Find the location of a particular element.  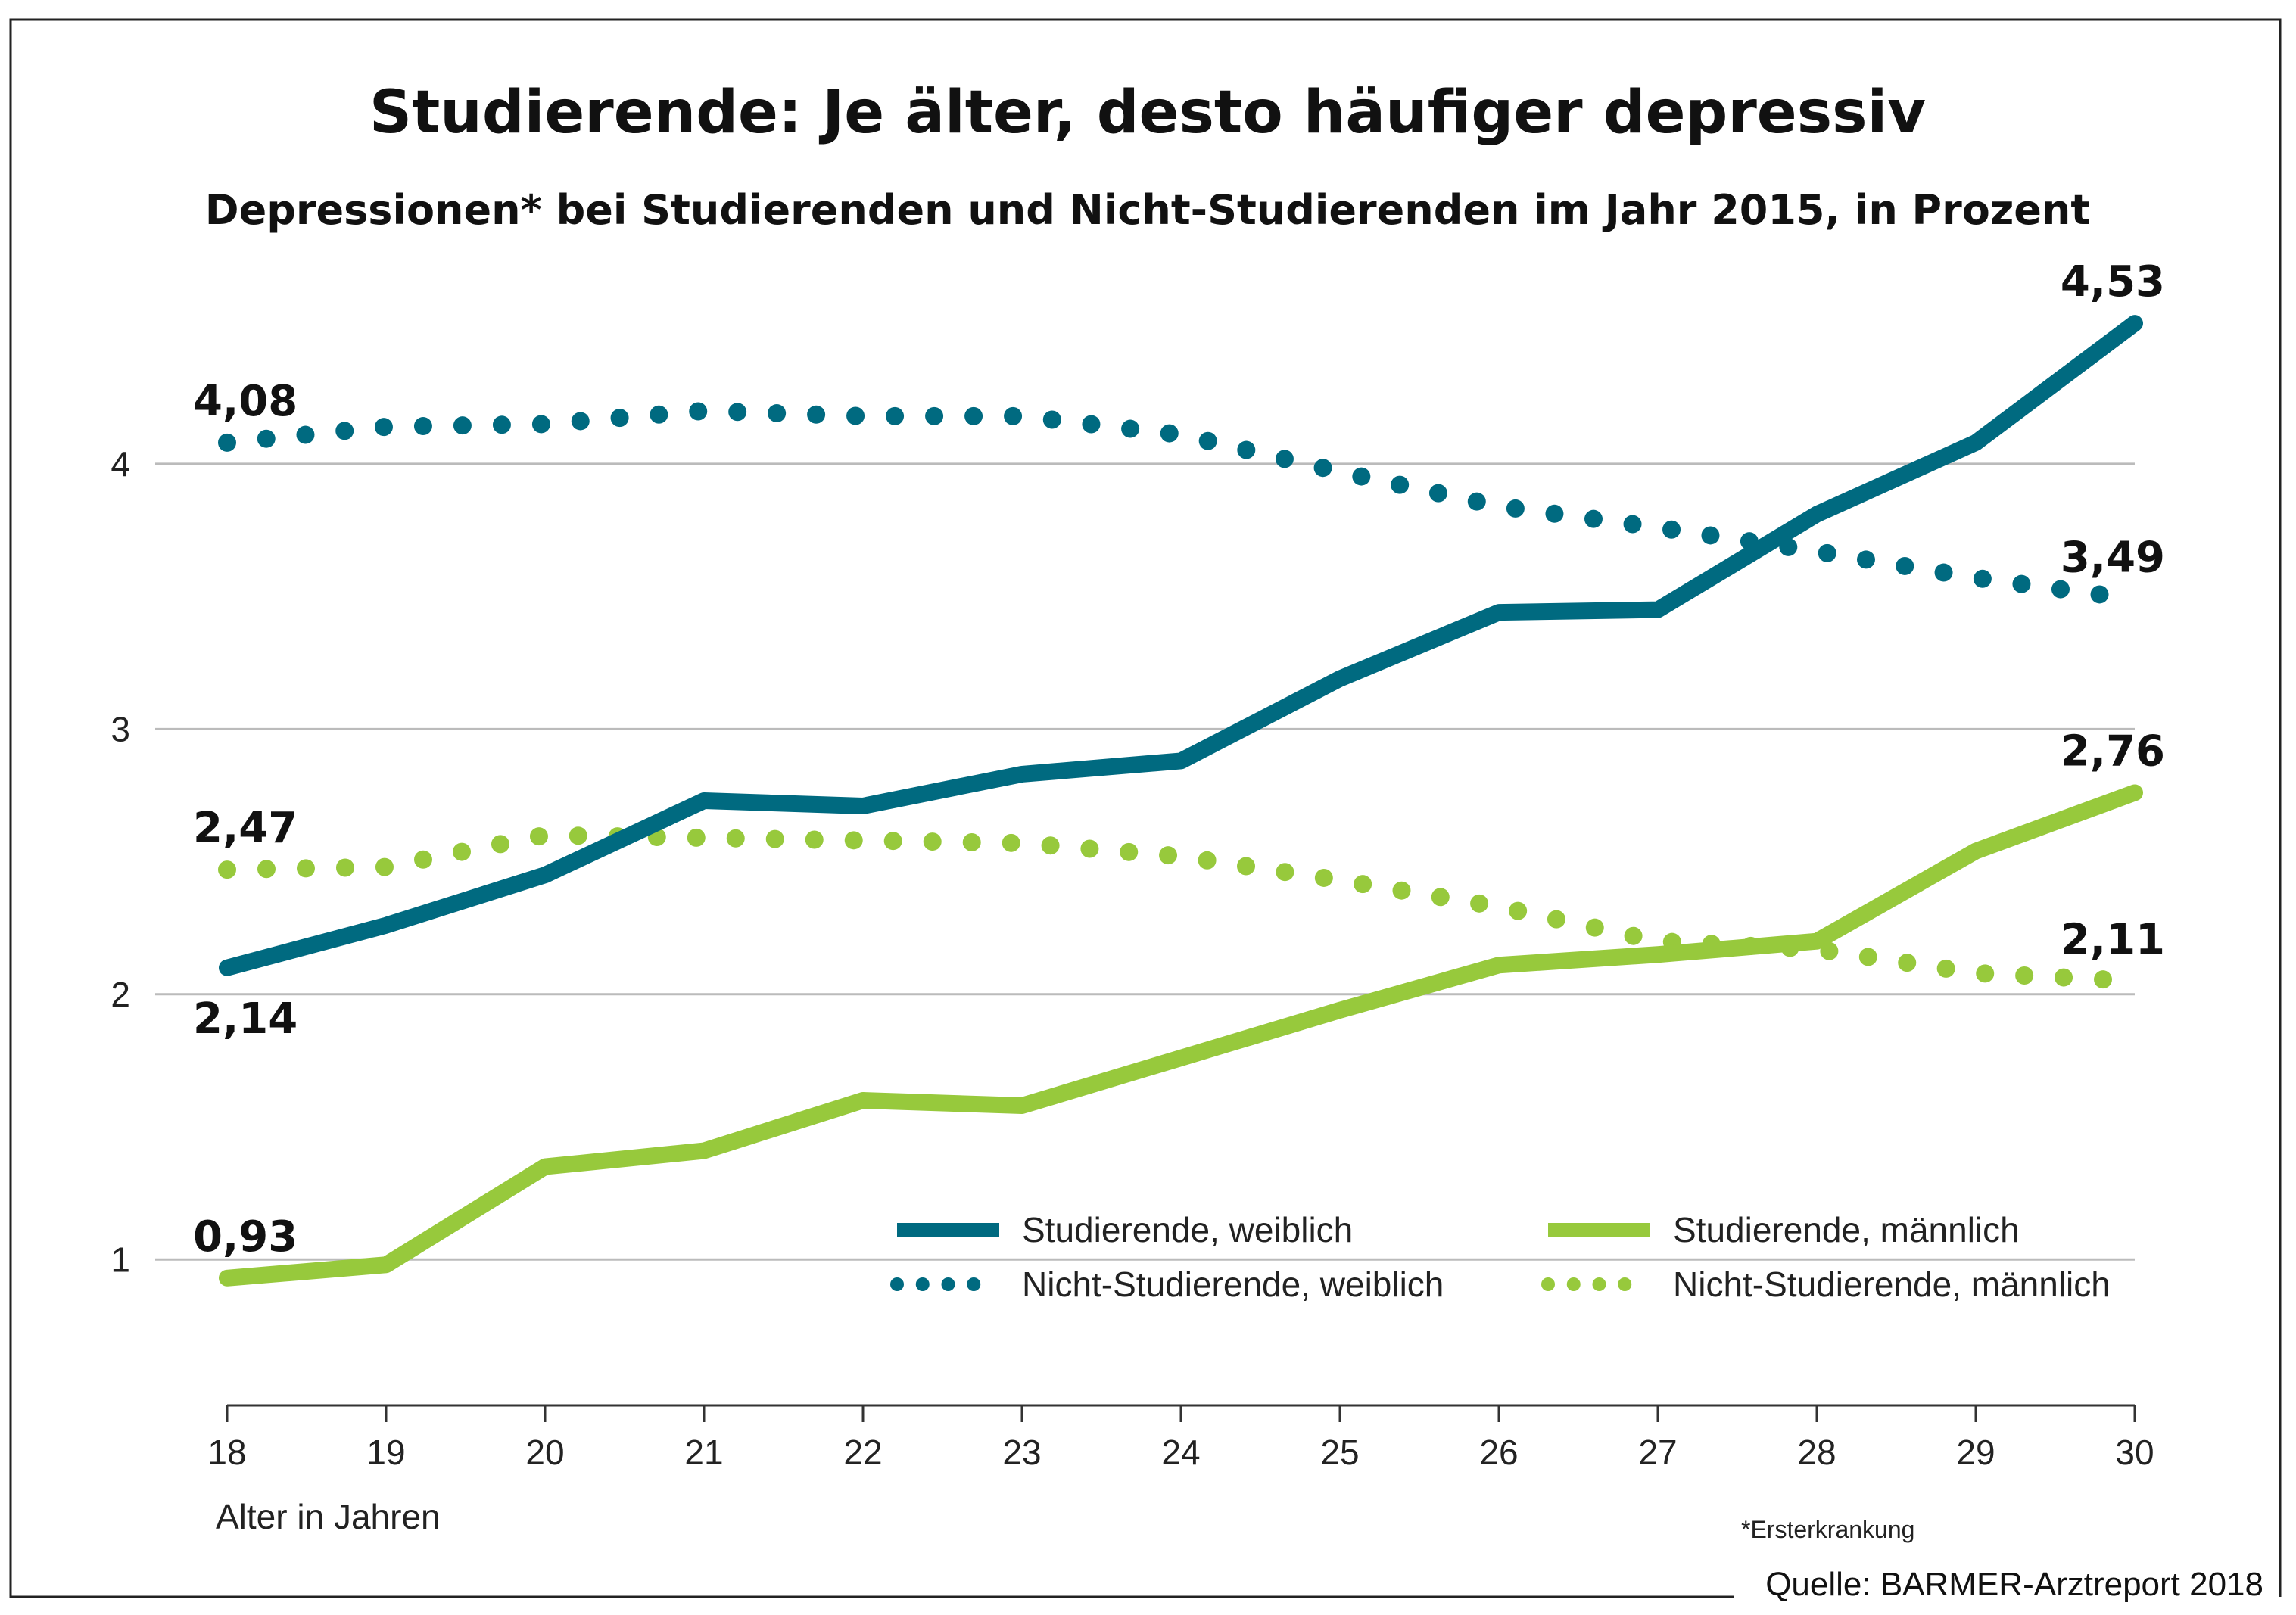

x-tick-label: 21 is located at coordinates (703, 1452).